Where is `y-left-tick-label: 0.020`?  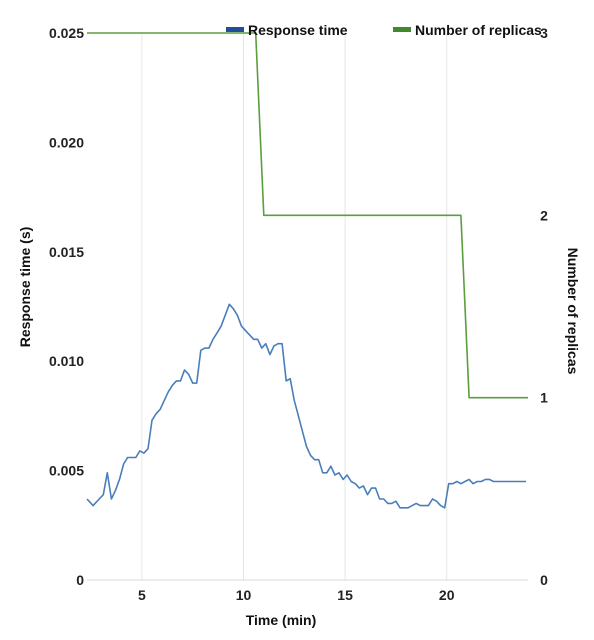 y-left-tick-label: 0.020 is located at coordinates (66, 142).